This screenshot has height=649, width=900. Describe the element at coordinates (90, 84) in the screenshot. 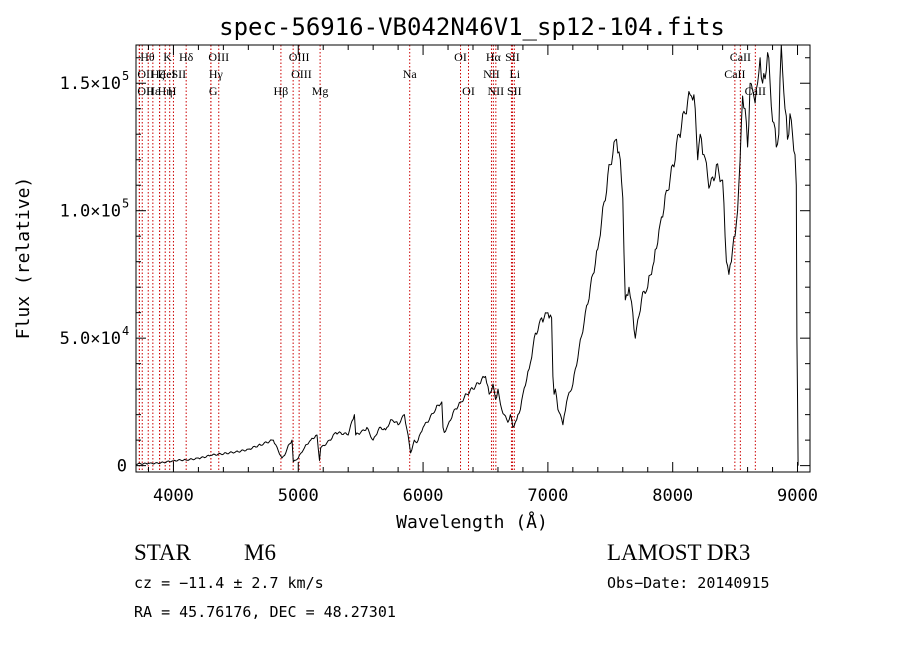

I see `y-tick-label: 1.5×10` at that location.